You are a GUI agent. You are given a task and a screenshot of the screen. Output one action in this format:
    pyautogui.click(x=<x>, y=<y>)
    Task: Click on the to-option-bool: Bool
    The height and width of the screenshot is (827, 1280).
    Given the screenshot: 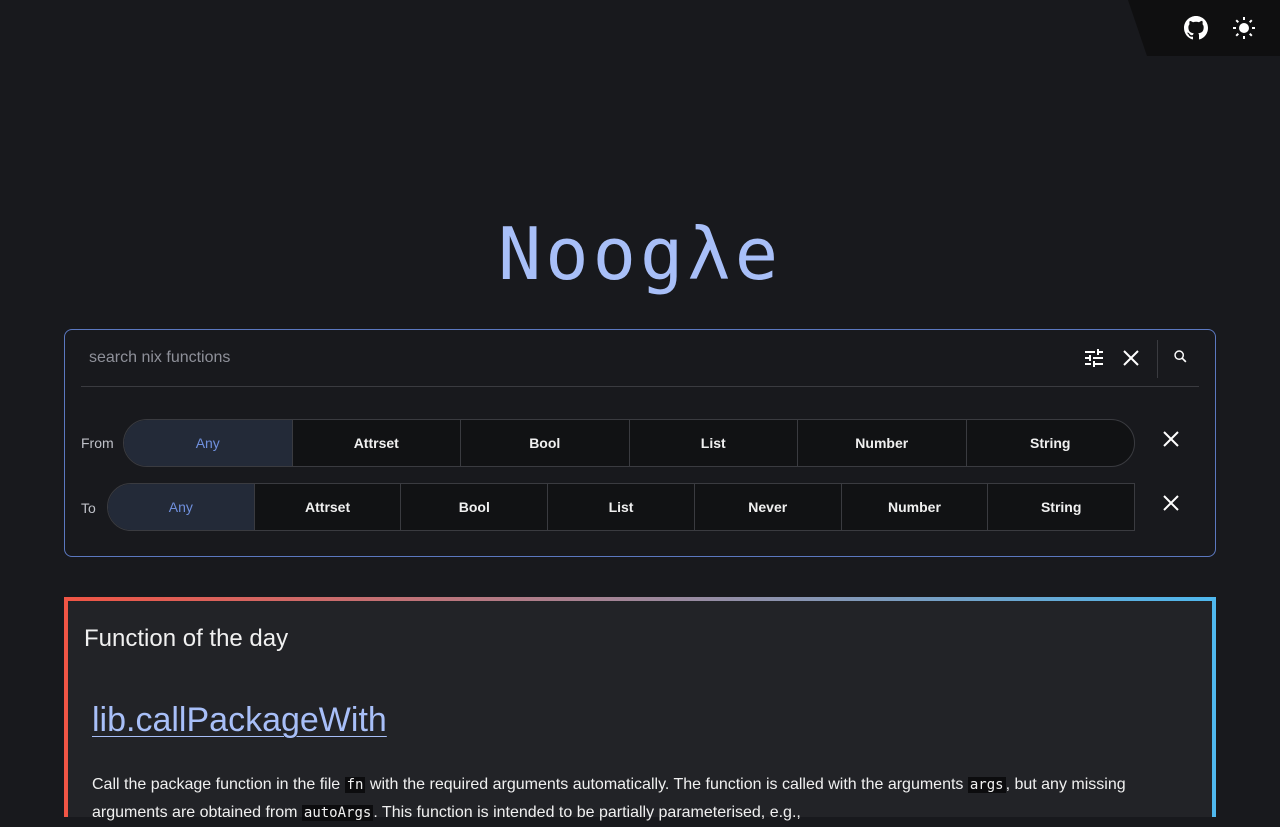 What is the action you would take?
    pyautogui.click(x=473, y=507)
    